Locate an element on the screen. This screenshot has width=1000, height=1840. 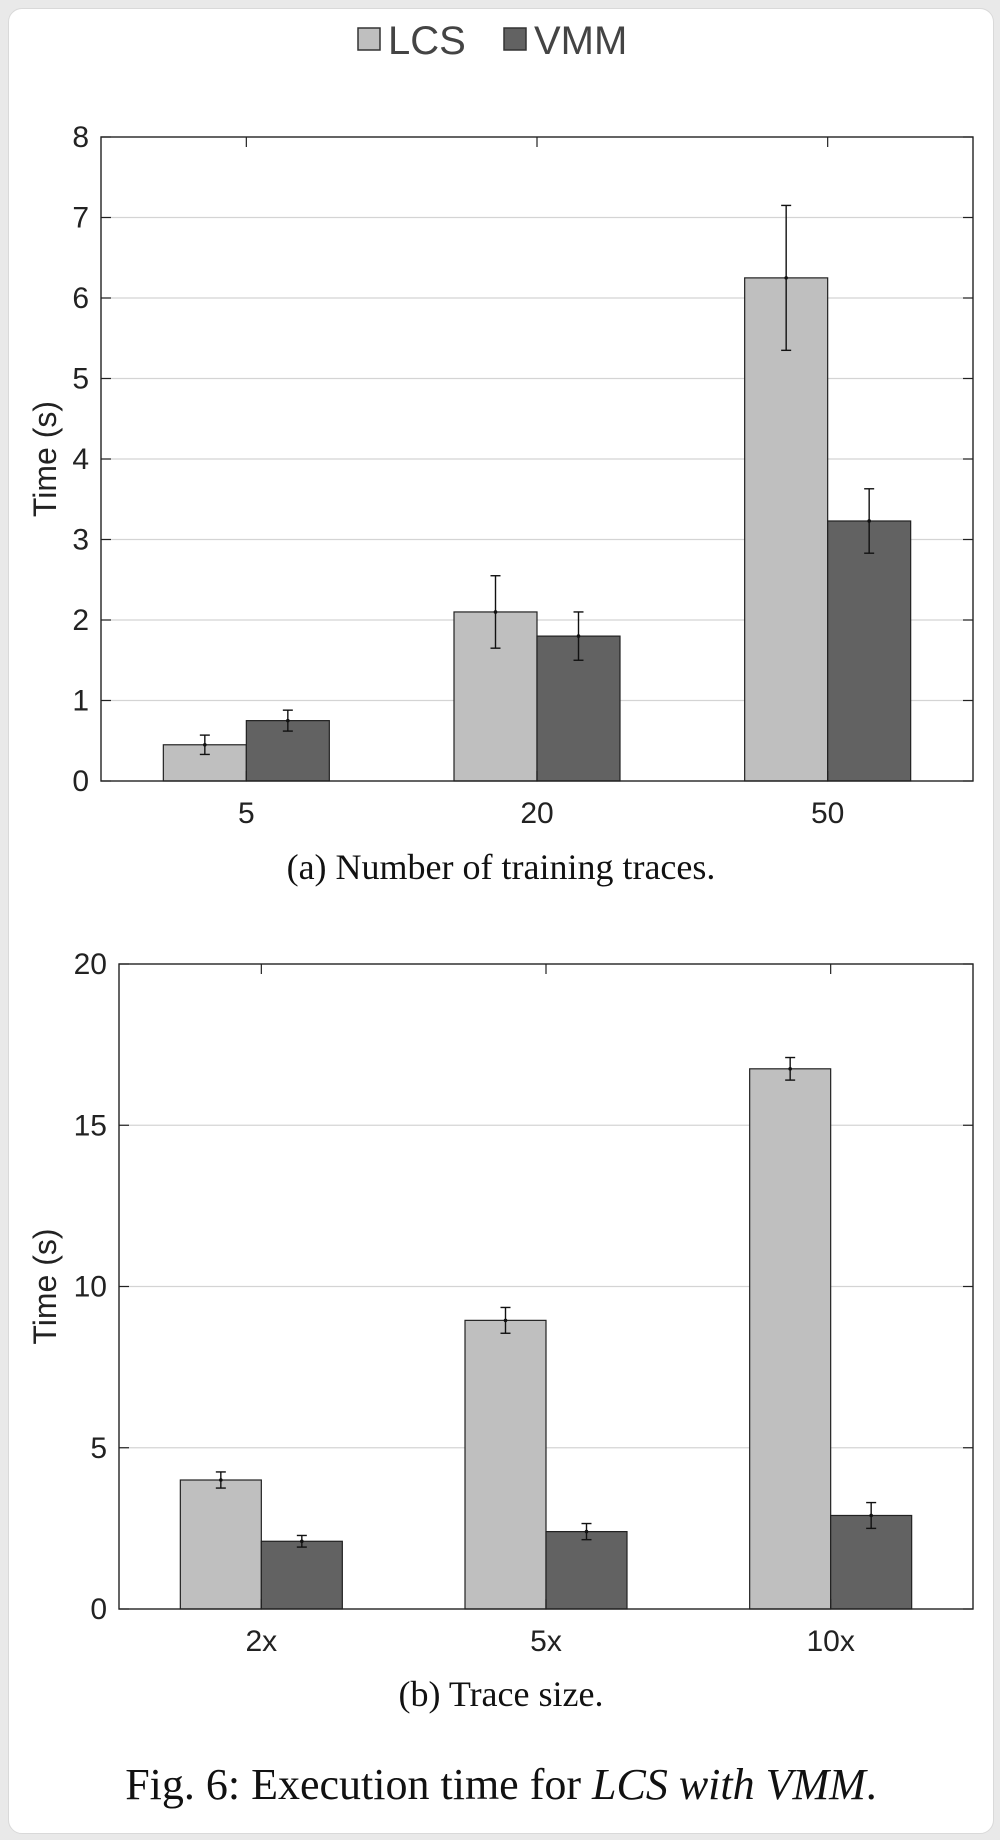
bar-vmm-10x is located at coordinates (871, 1562).